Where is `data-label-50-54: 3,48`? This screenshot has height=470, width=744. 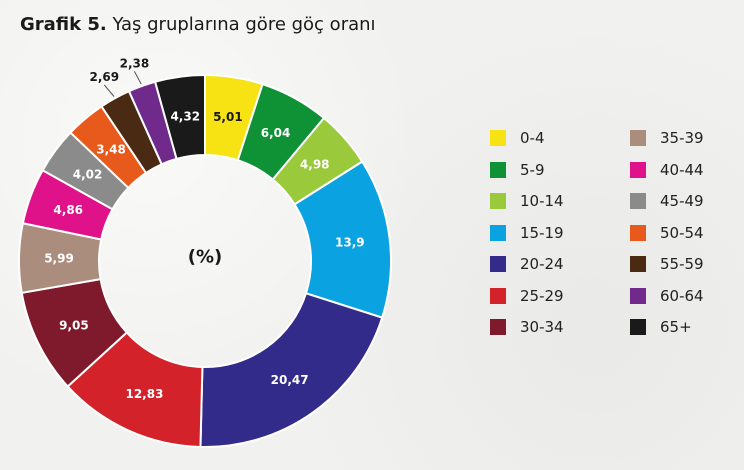 data-label-50-54: 3,48 is located at coordinates (111, 149).